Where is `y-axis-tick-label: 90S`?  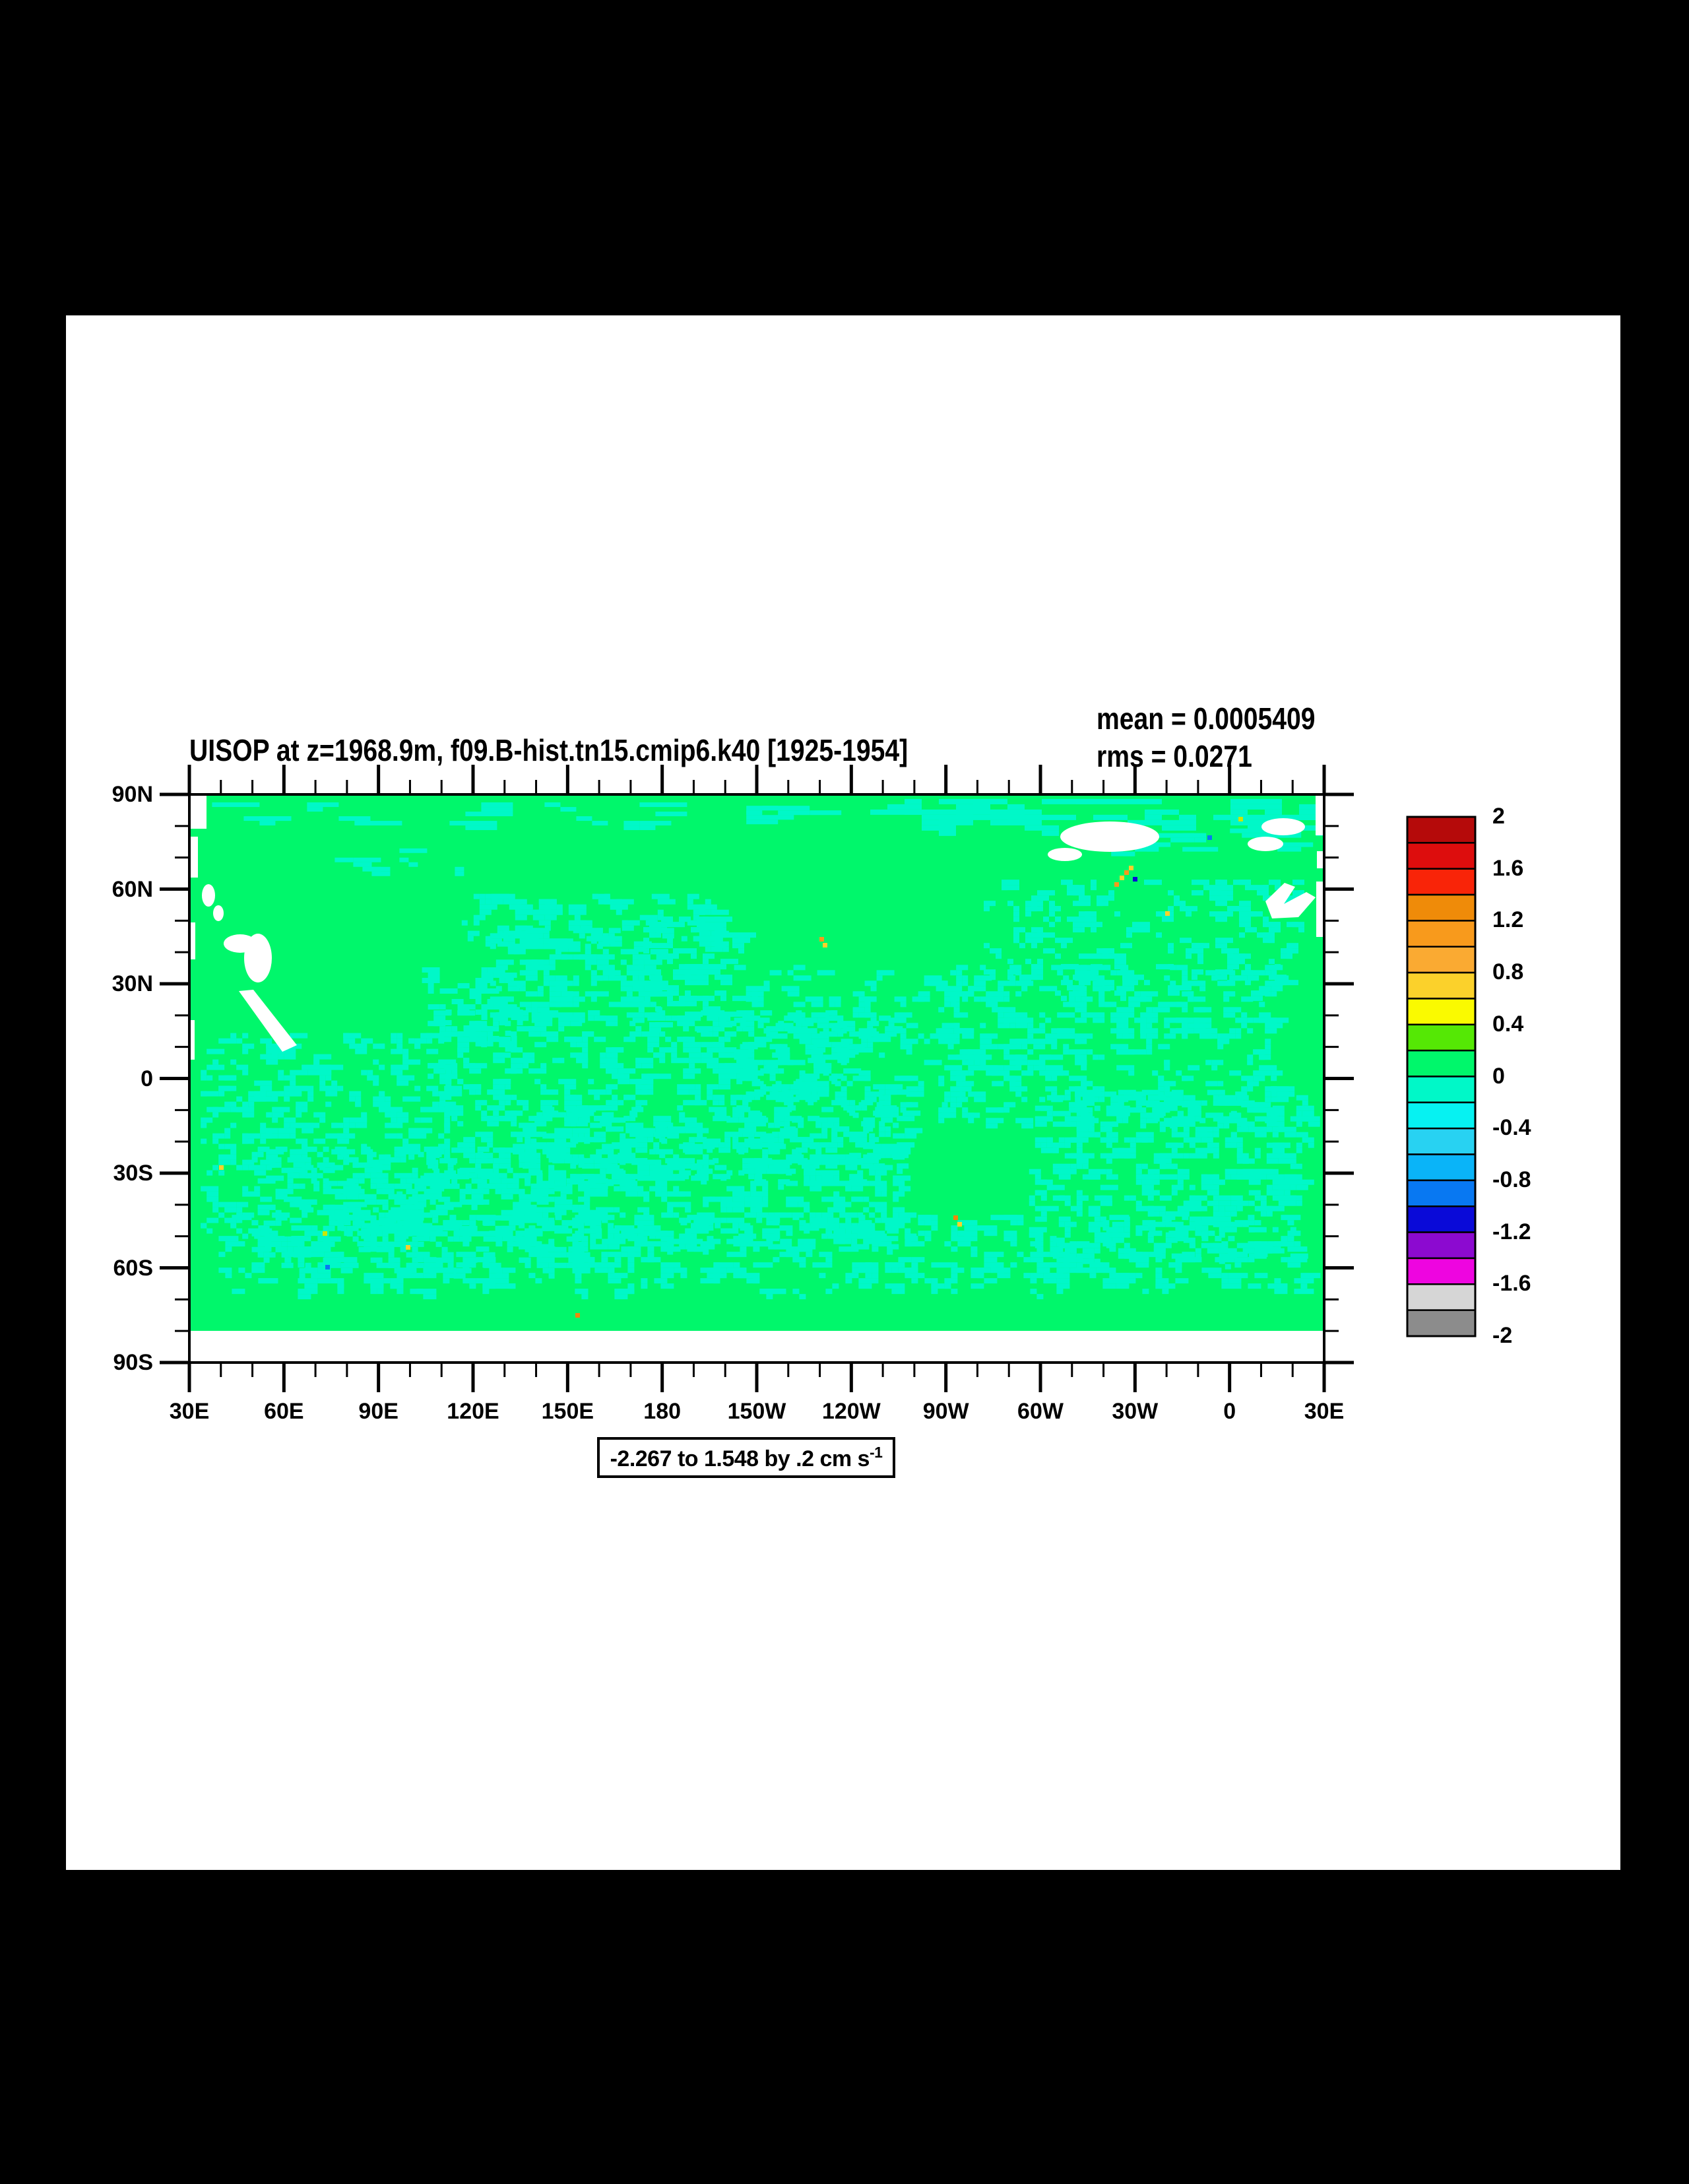 y-axis-tick-label: 90S is located at coordinates (133, 1362).